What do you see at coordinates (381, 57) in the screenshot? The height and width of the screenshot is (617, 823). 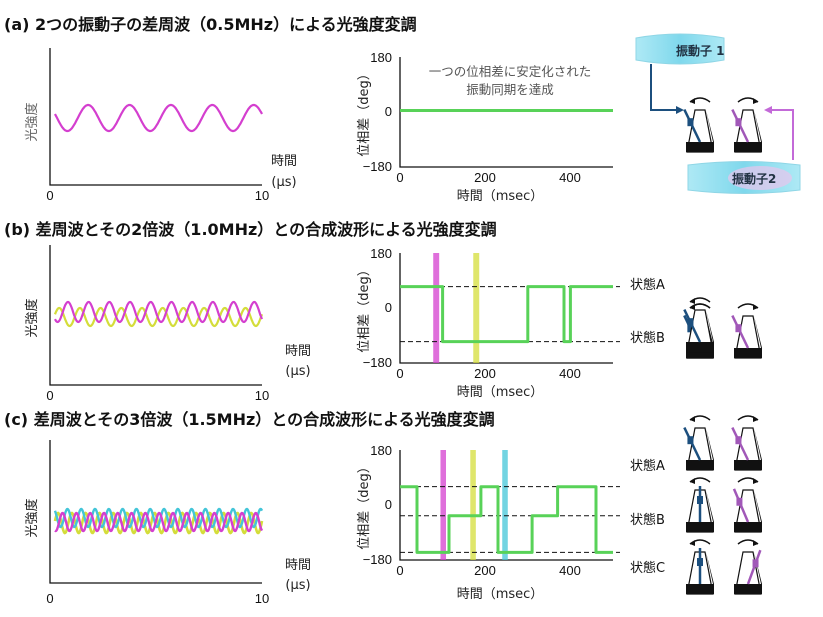 I see `svg-text: 180` at bounding box center [381, 57].